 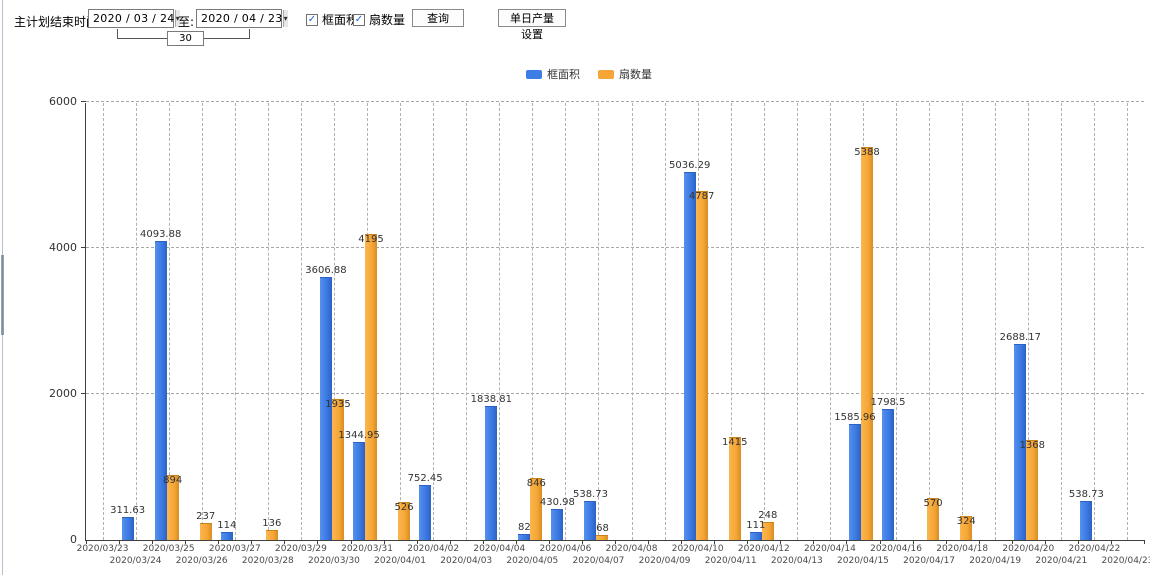 What do you see at coordinates (227, 34) in the screenshot?
I see `interval-connector-right` at bounding box center [227, 34].